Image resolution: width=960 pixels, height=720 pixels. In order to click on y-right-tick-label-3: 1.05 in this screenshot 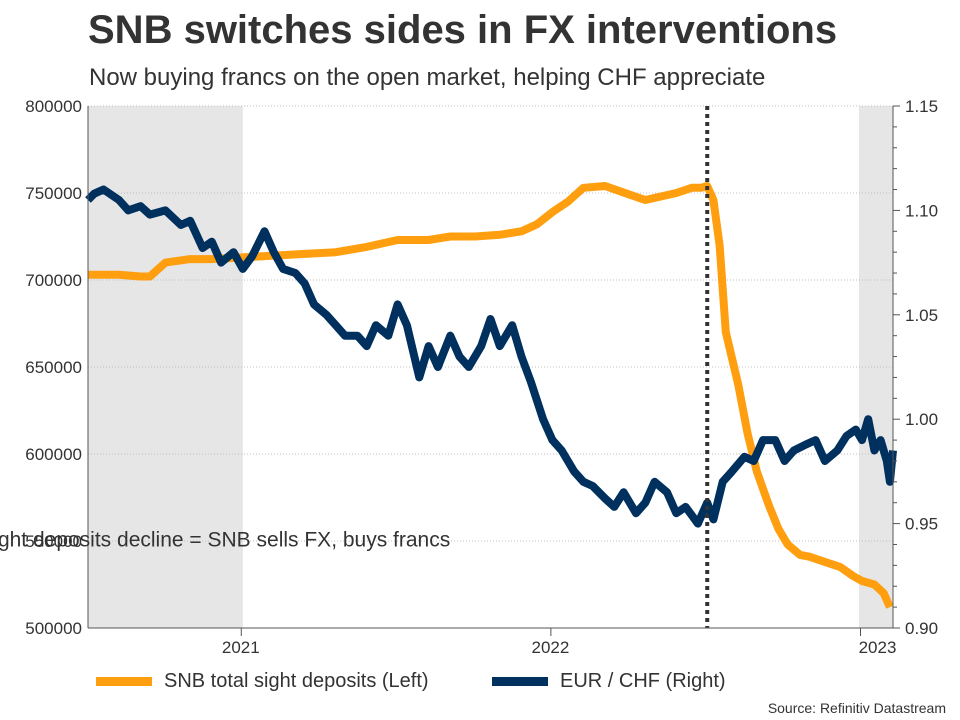, I will do `click(921, 315)`.